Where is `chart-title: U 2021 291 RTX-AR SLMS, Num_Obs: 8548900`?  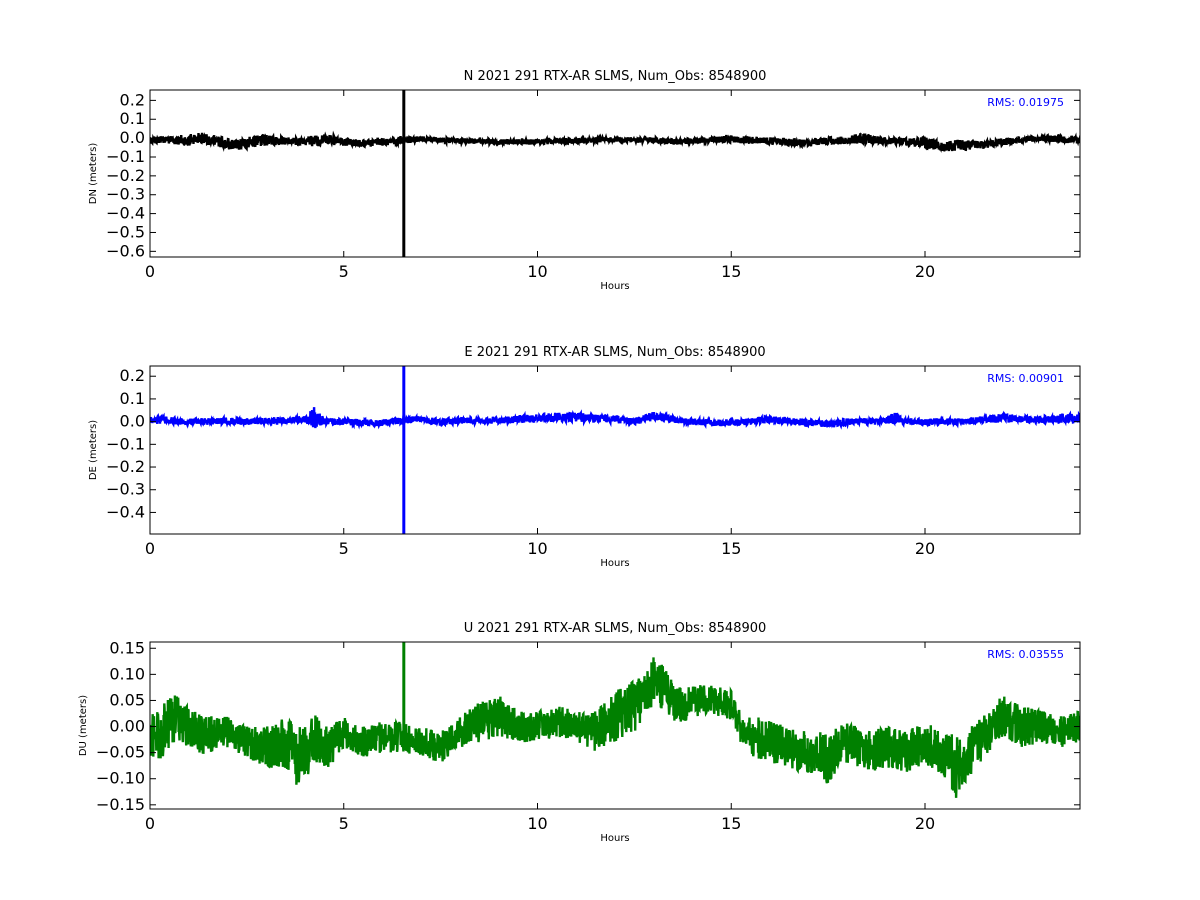
chart-title: U 2021 291 RTX-AR SLMS, Num_Obs: 8548900 is located at coordinates (615, 628).